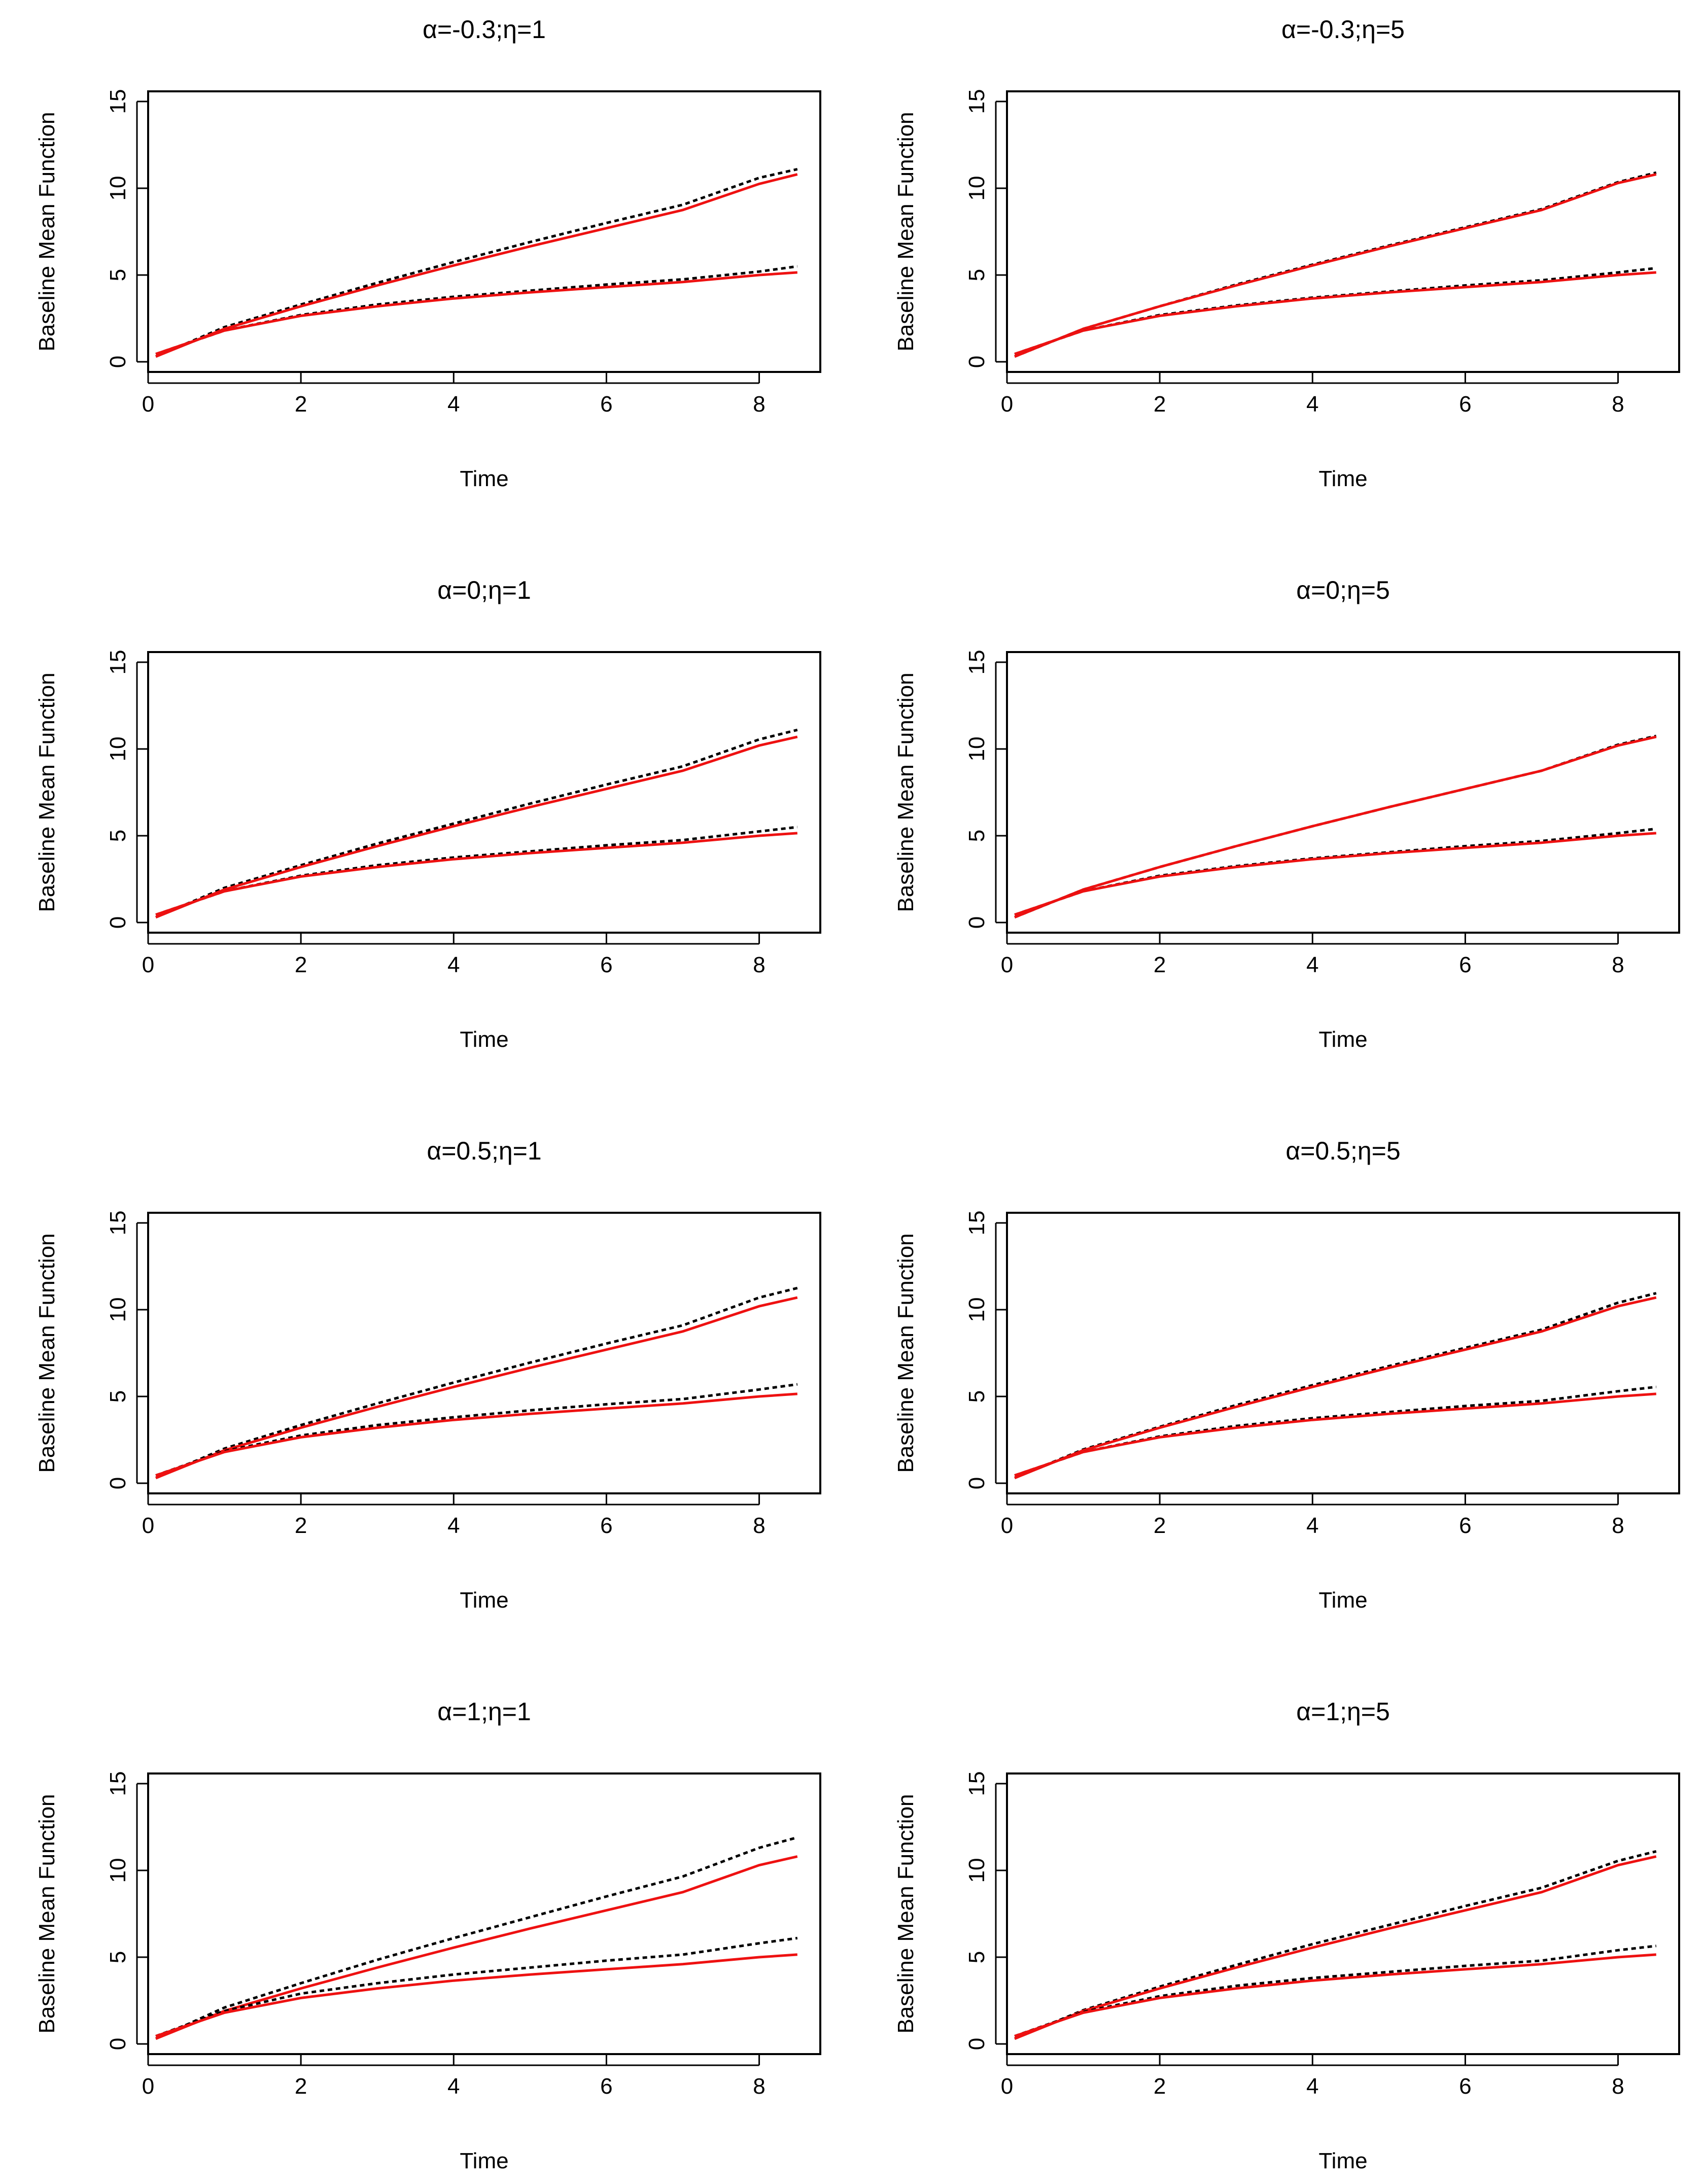 This screenshot has height=2184, width=1704. I want to click on chart-title: α=-0.3;η=5, so click(1343, 30).